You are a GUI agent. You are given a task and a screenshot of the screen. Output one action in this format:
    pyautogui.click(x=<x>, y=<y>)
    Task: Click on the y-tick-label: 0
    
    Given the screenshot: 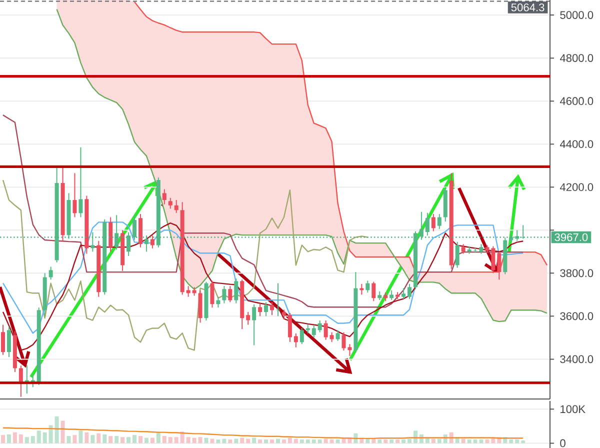 What is the action you would take?
    pyautogui.click(x=563, y=443)
    